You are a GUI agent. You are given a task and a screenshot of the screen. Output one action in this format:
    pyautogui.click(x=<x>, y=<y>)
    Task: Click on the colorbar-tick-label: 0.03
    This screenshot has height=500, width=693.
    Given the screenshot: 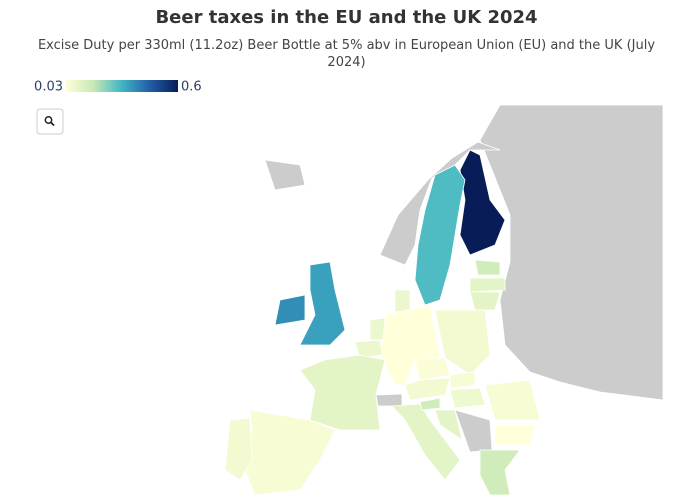 What is the action you would take?
    pyautogui.click(x=48, y=87)
    